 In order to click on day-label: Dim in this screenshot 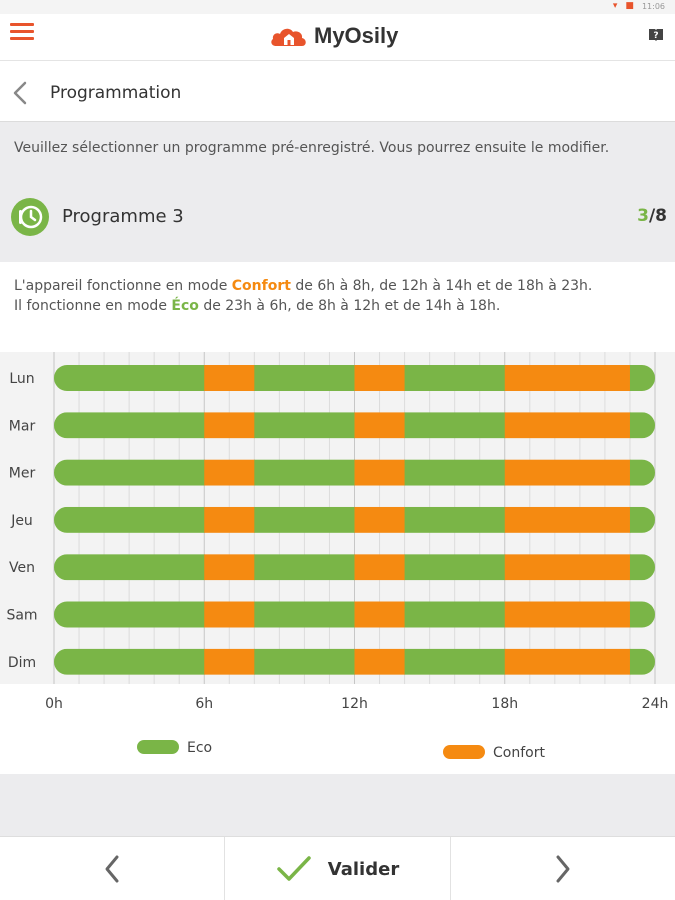, I will do `click(22, 663)`.